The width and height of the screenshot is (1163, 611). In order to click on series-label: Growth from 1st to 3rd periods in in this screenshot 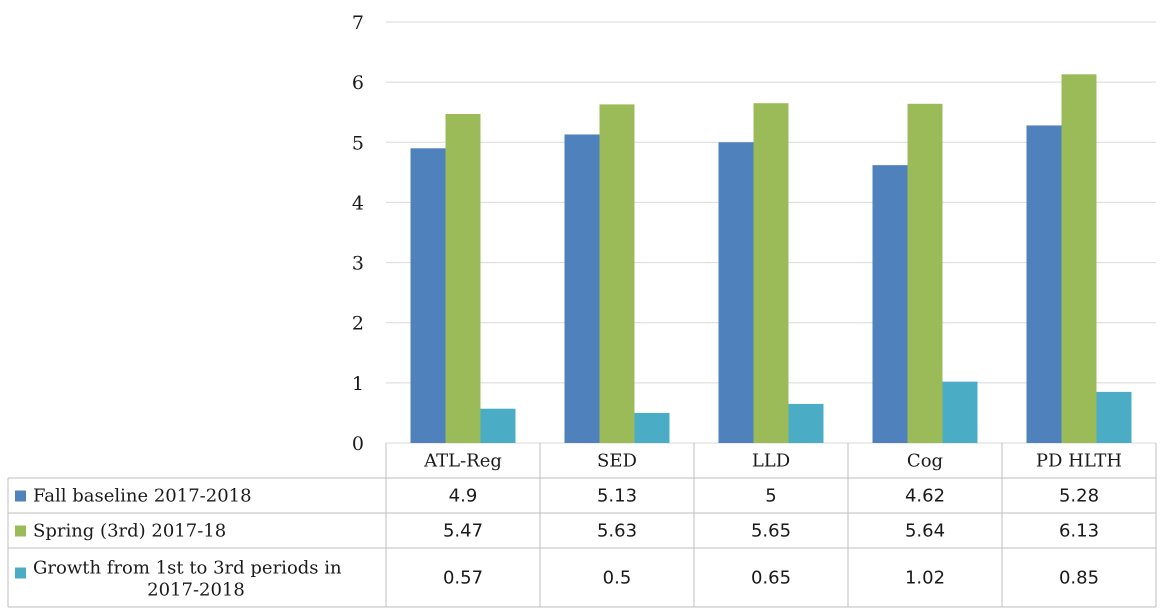, I will do `click(187, 568)`.